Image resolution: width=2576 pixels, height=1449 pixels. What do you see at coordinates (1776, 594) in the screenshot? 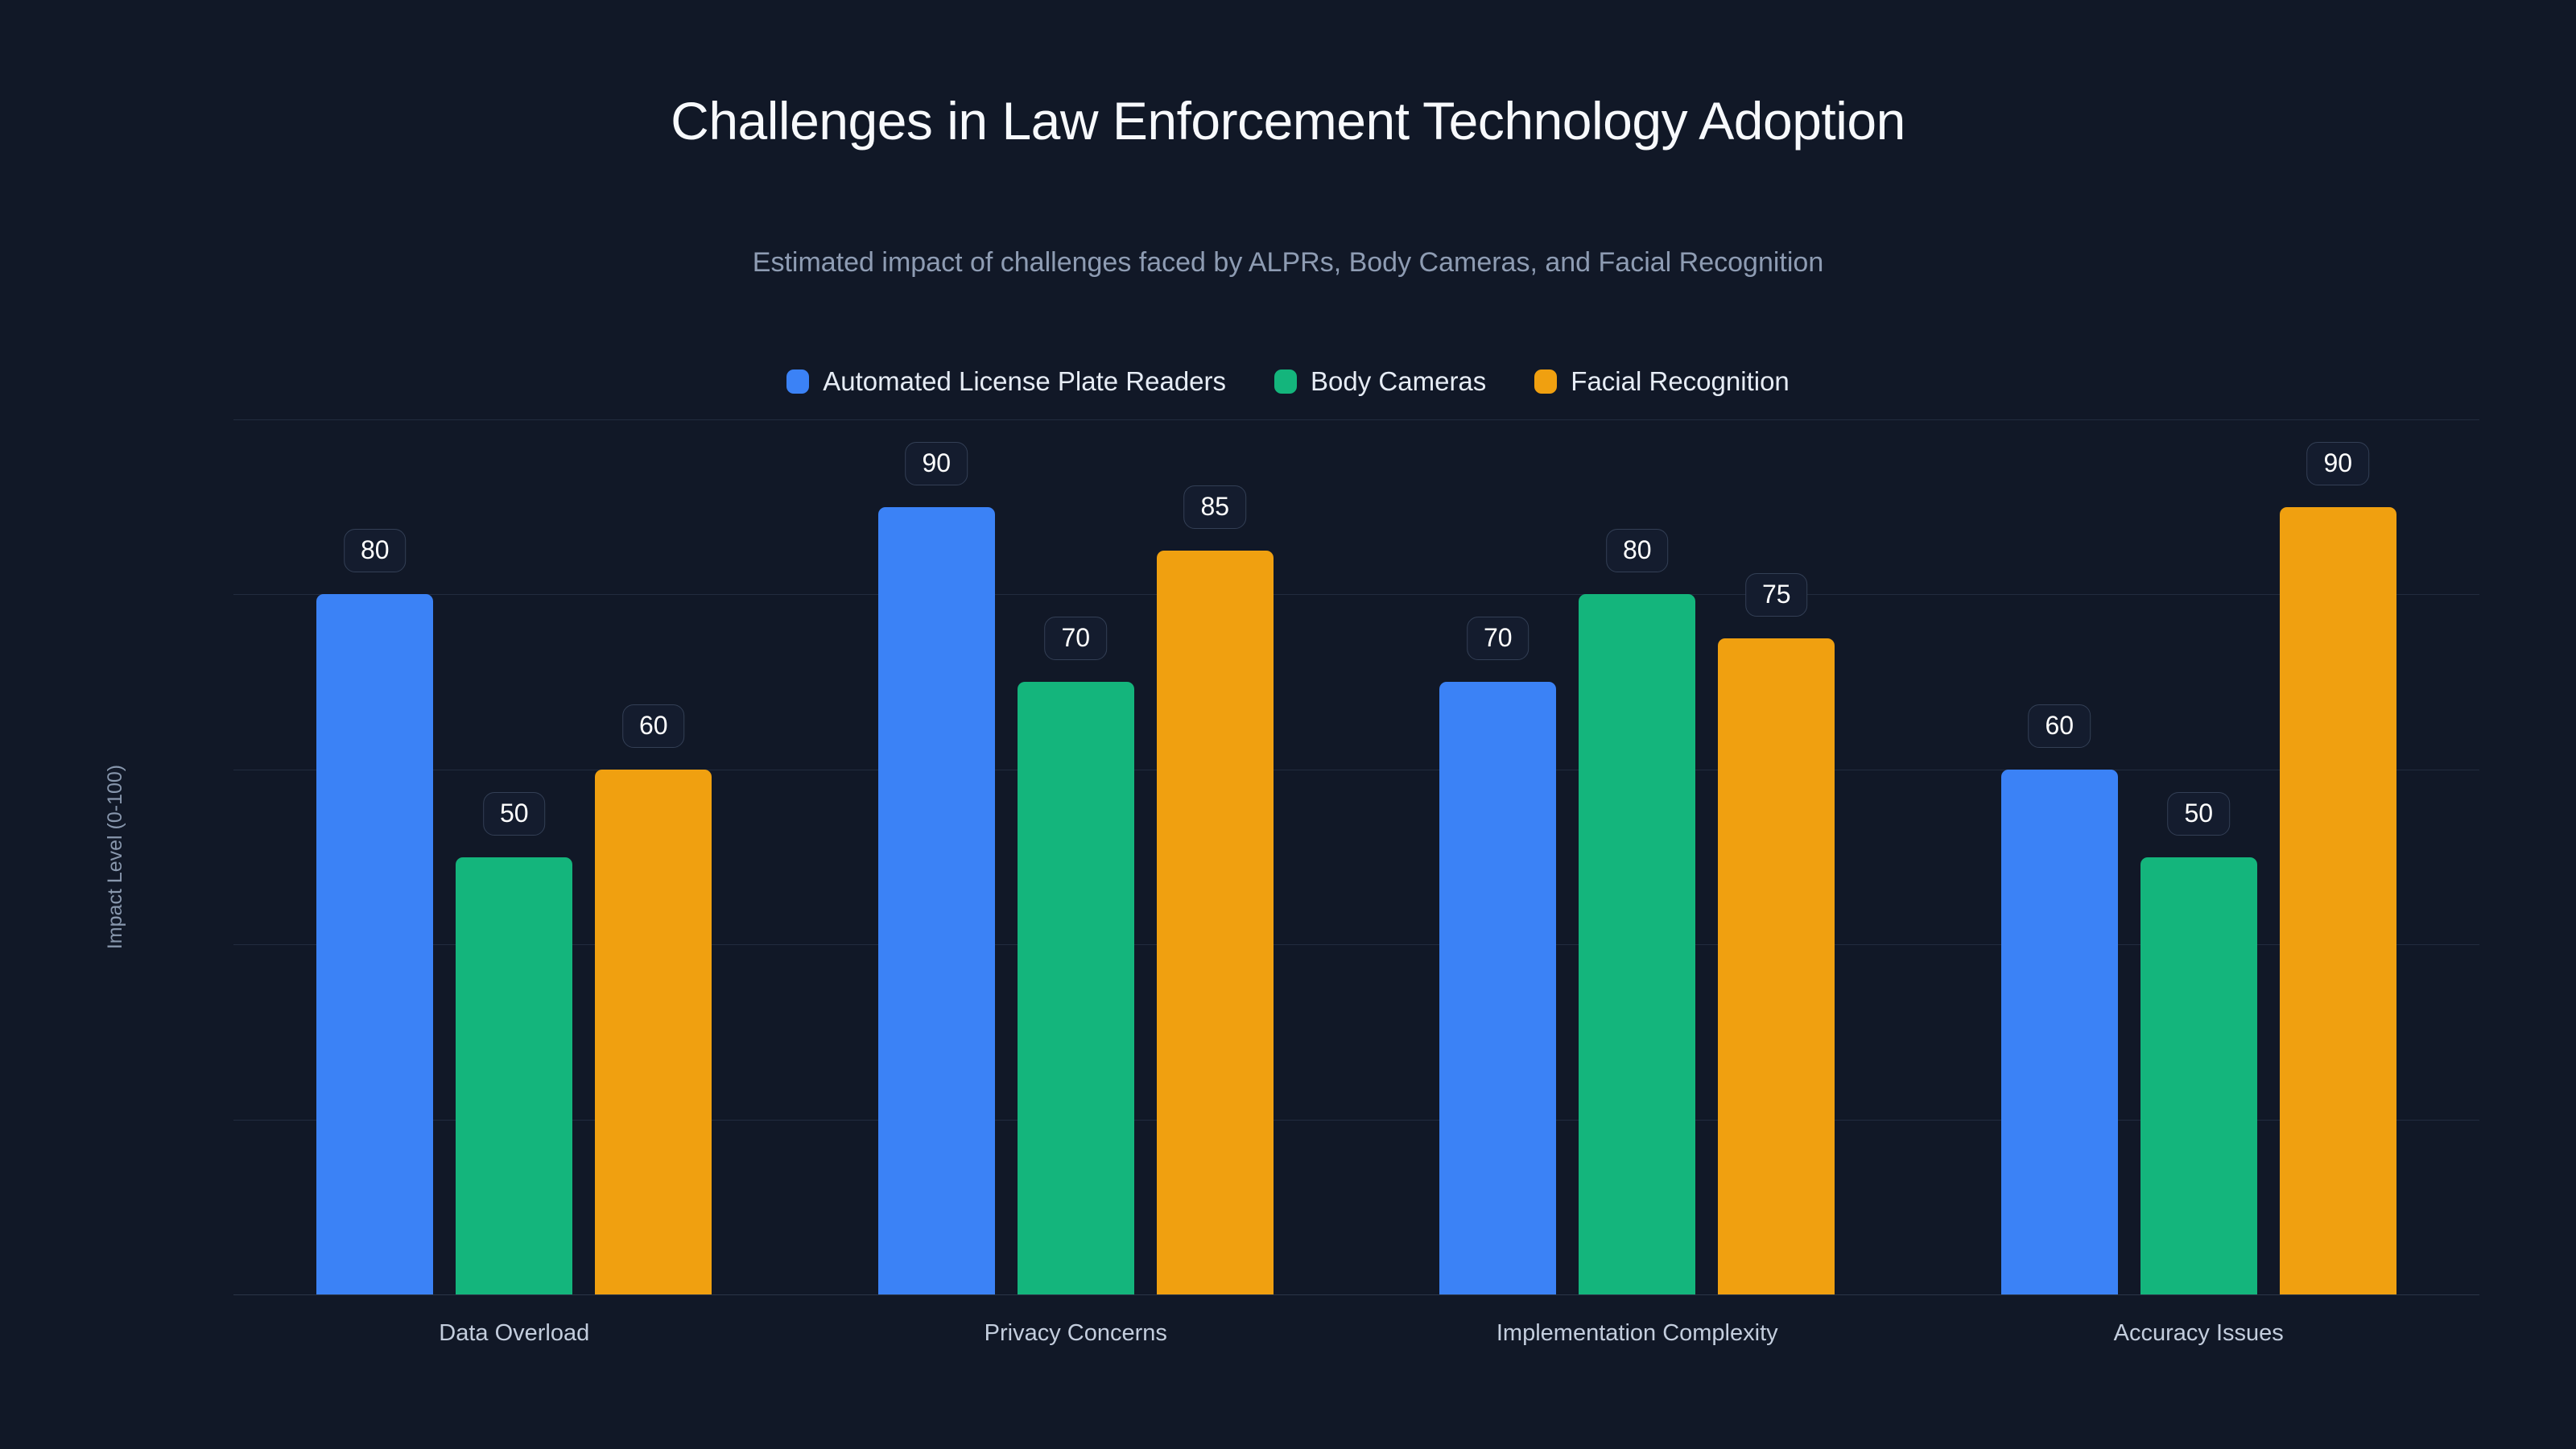
I see `bar-value-label: 75` at bounding box center [1776, 594].